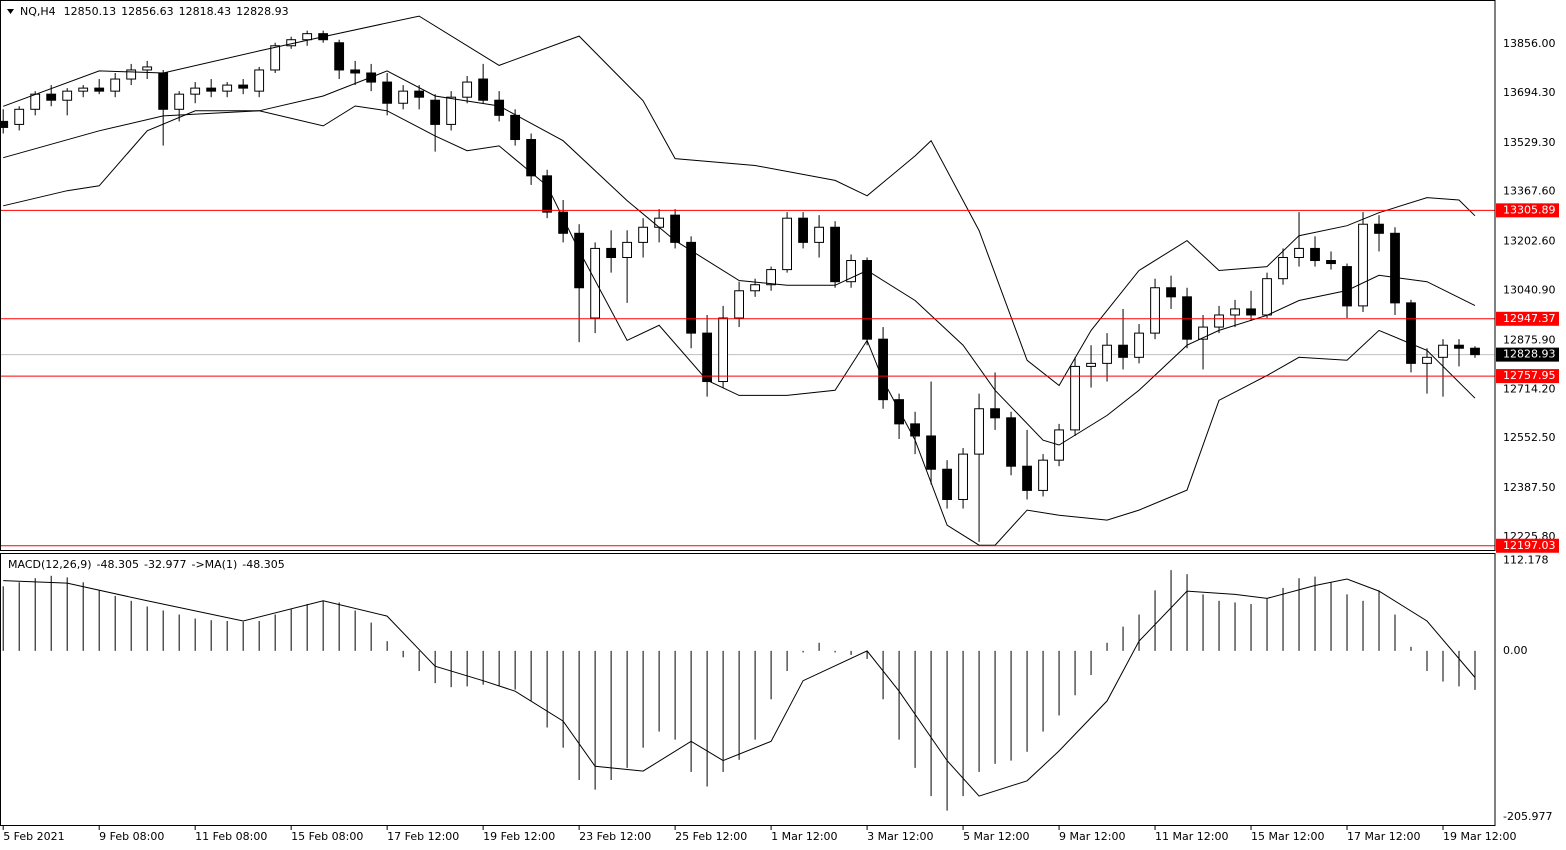  Describe the element at coordinates (1529, 209) in the screenshot. I see `level-label: 13305.89` at that location.